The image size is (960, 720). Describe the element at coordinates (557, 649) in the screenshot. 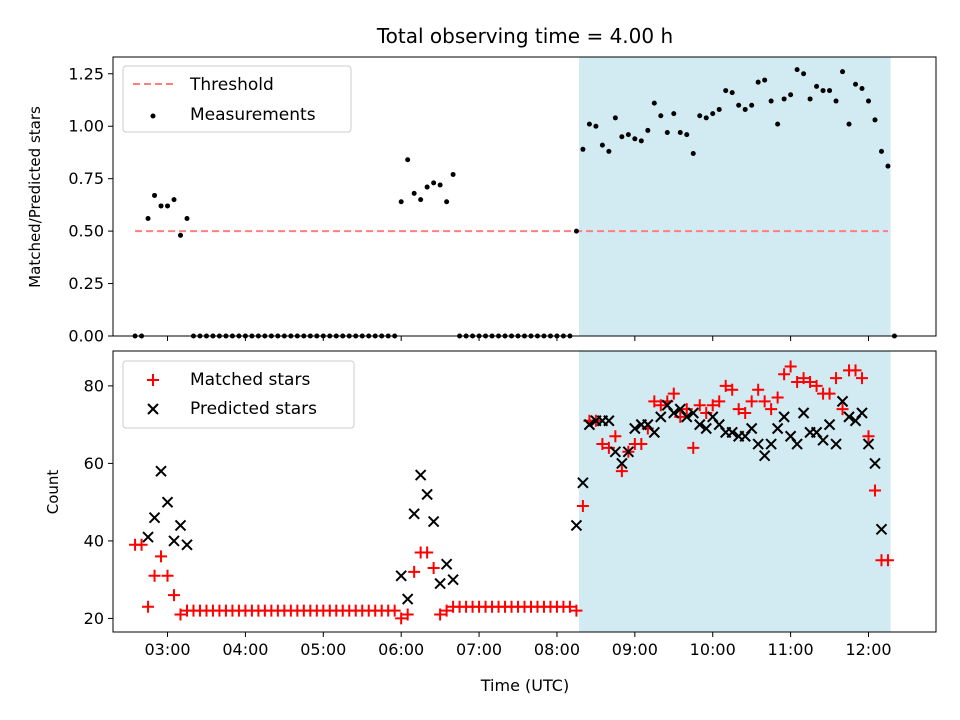

I see `x-tick-label: 08:00` at that location.